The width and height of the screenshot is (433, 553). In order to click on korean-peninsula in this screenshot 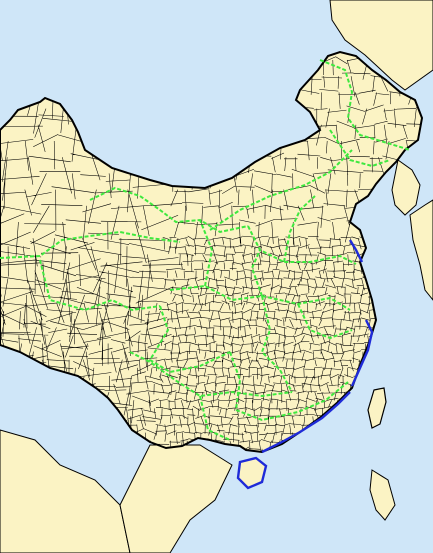, I will do `click(406, 187)`.